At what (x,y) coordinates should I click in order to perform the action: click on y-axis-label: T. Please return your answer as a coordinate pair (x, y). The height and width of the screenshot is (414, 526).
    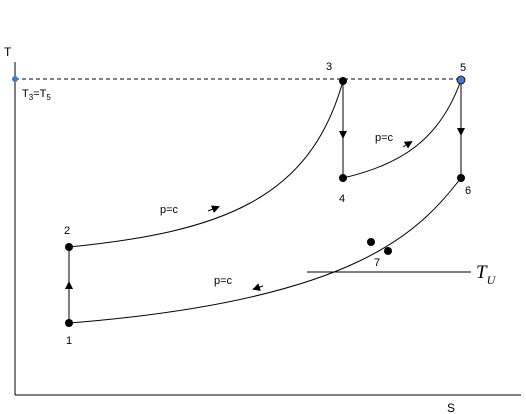
    Looking at the image, I should click on (8, 52).